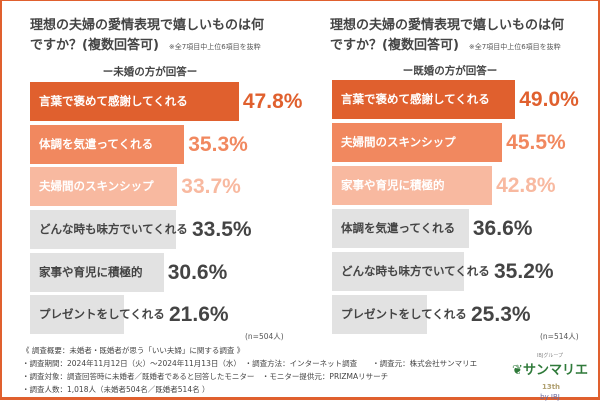  I want to click on data-label: 36.6%, so click(502, 228).